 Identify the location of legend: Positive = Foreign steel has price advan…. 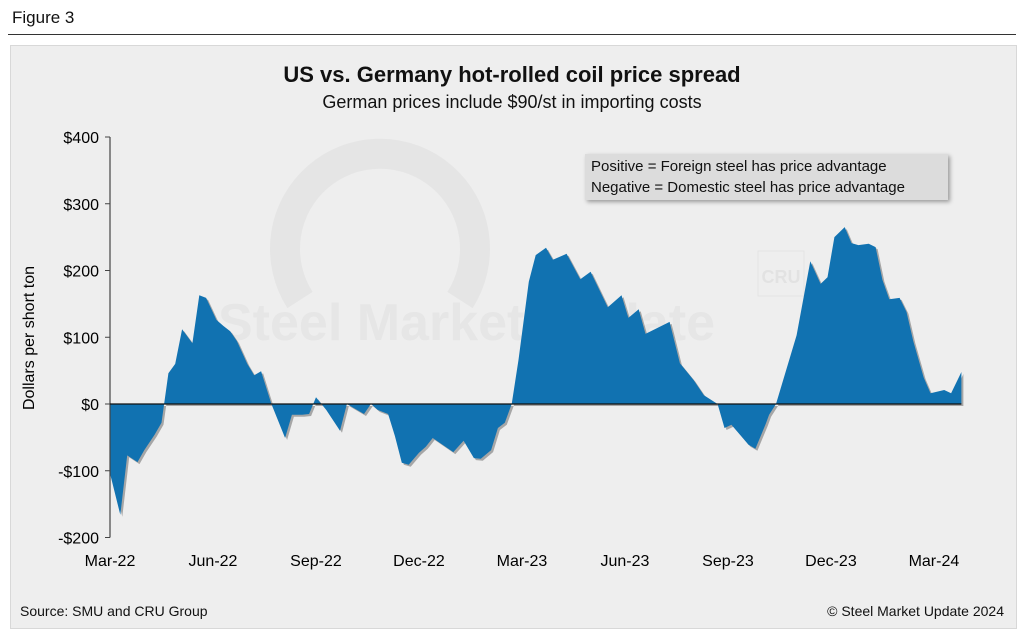
(766, 177).